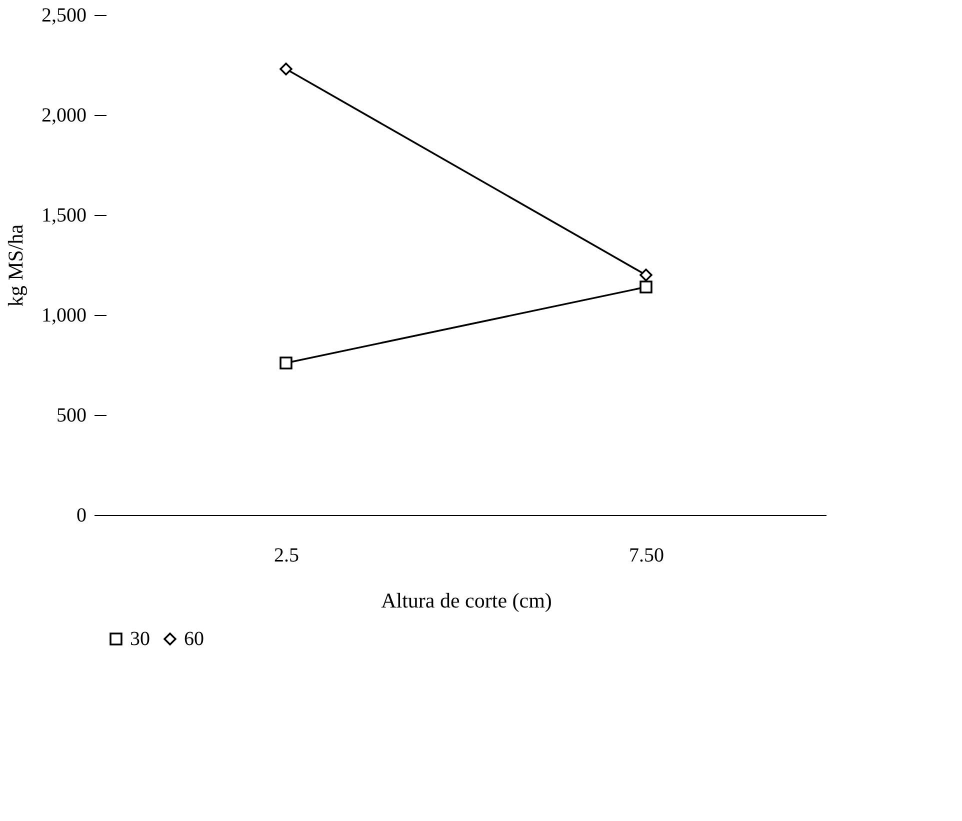 Image resolution: width=962 pixels, height=821 pixels. Describe the element at coordinates (194, 639) in the screenshot. I see `legend-label: 60` at that location.